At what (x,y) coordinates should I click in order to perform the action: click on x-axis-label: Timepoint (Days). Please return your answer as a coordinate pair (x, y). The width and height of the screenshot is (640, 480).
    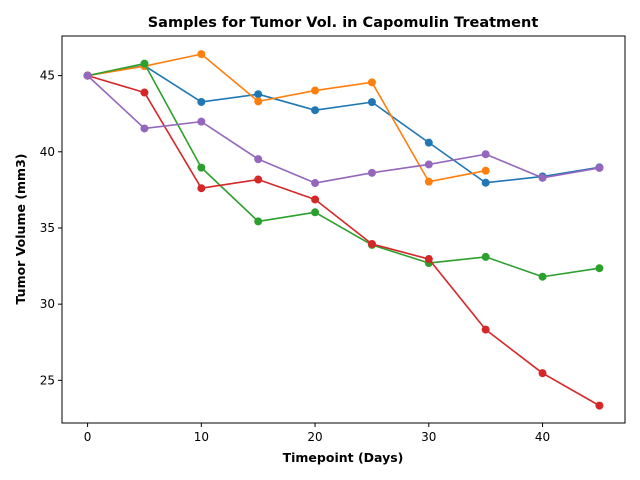
    Looking at the image, I should click on (343, 457).